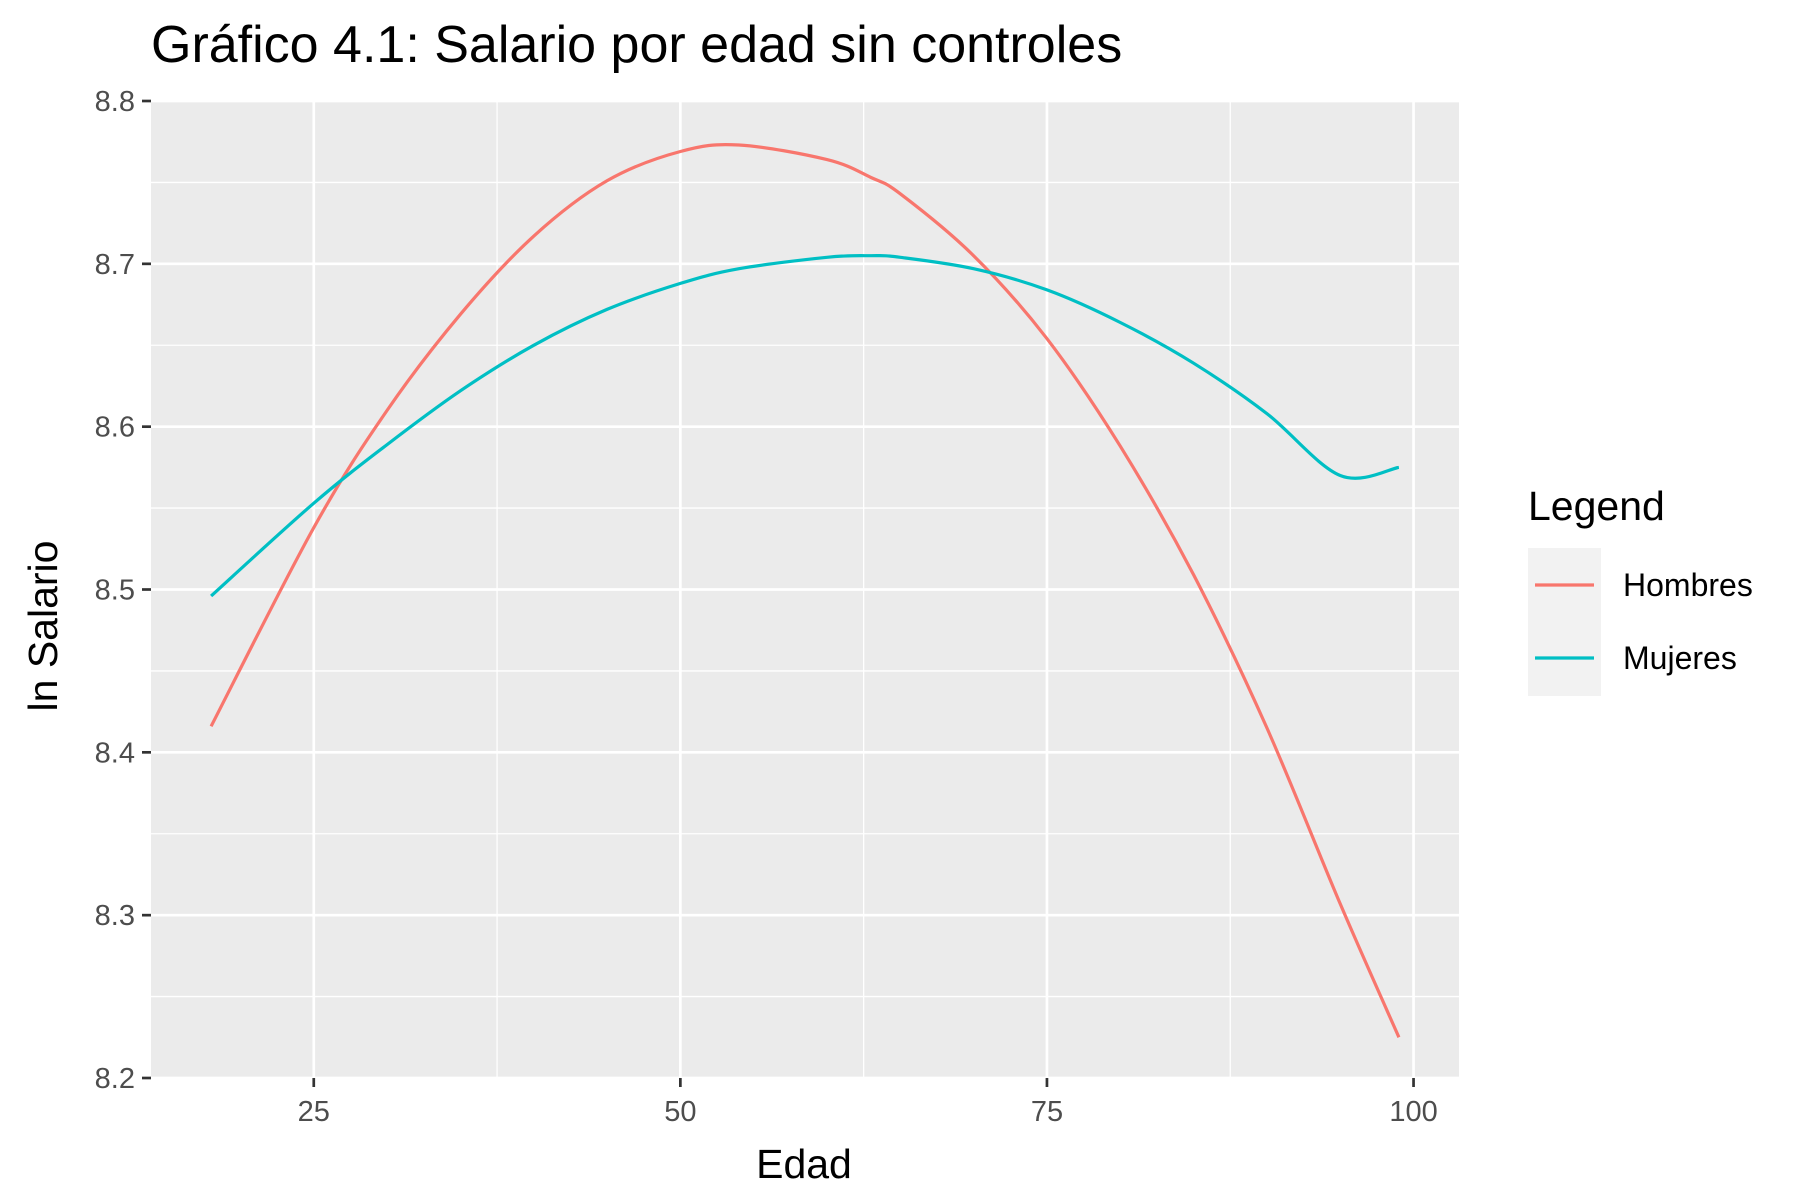 This screenshot has height=1200, width=1800. Describe the element at coordinates (1047, 1112) in the screenshot. I see `x-tick-label: 75` at that location.